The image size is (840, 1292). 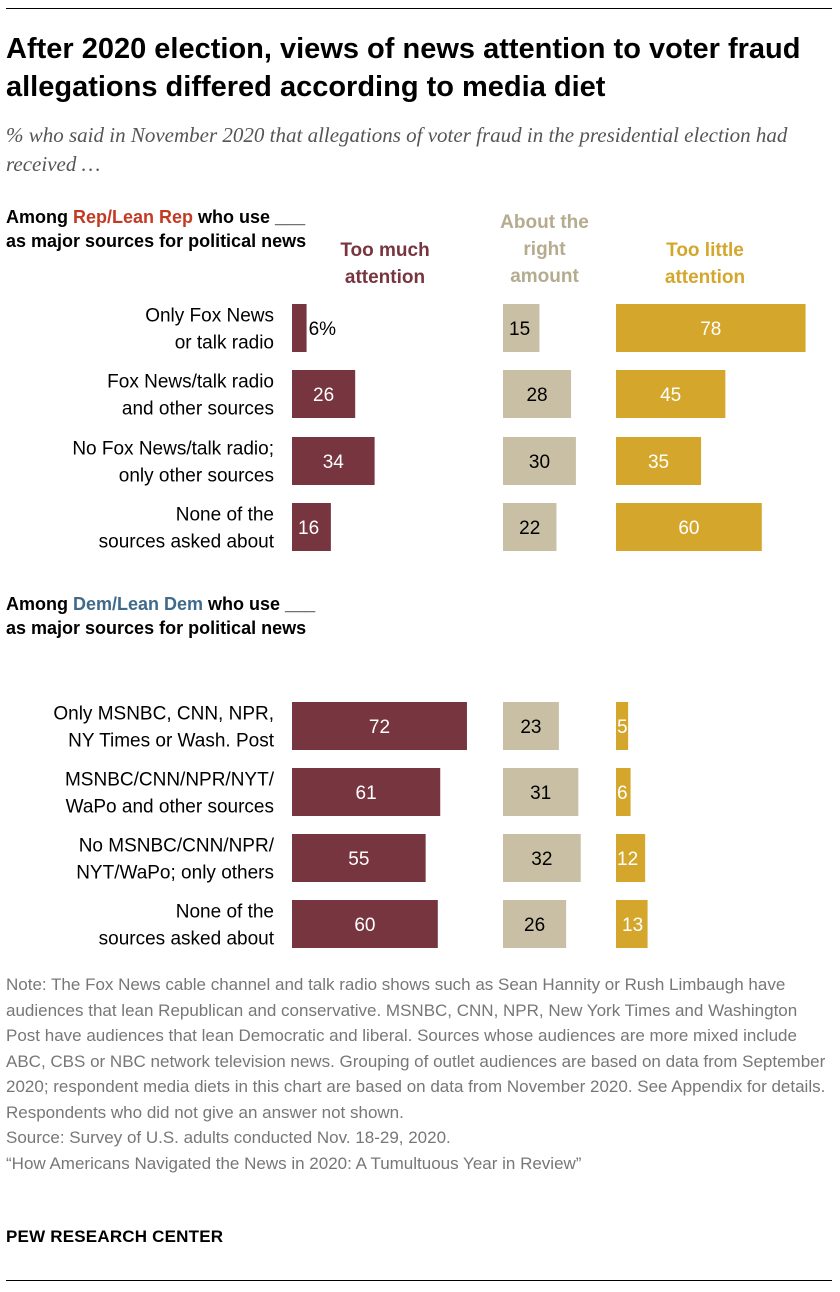 I want to click on category-label: WaPo and other sources, so click(x=170, y=807).